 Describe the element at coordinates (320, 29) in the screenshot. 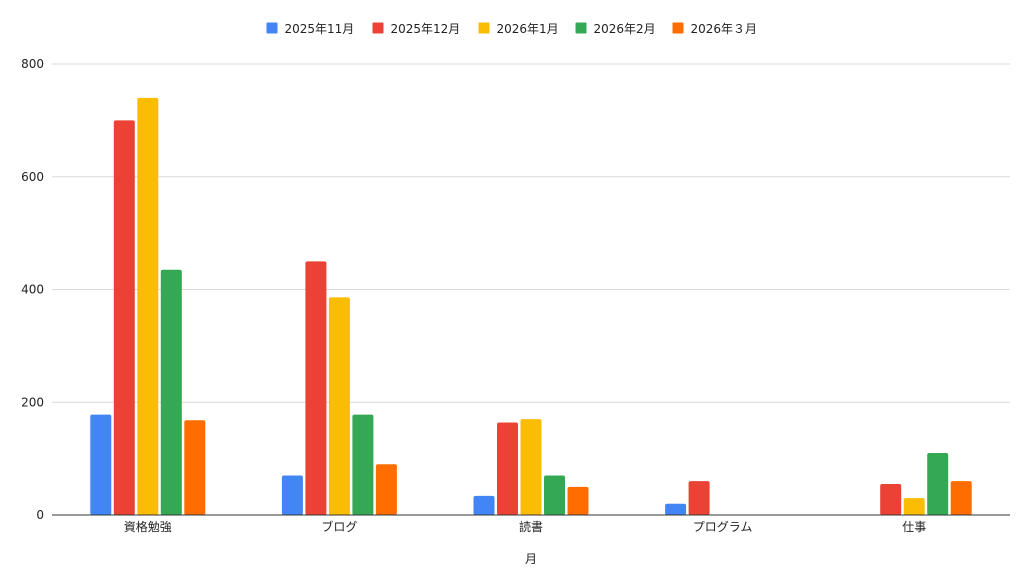

I see `legend-label: 2025年11月` at that location.